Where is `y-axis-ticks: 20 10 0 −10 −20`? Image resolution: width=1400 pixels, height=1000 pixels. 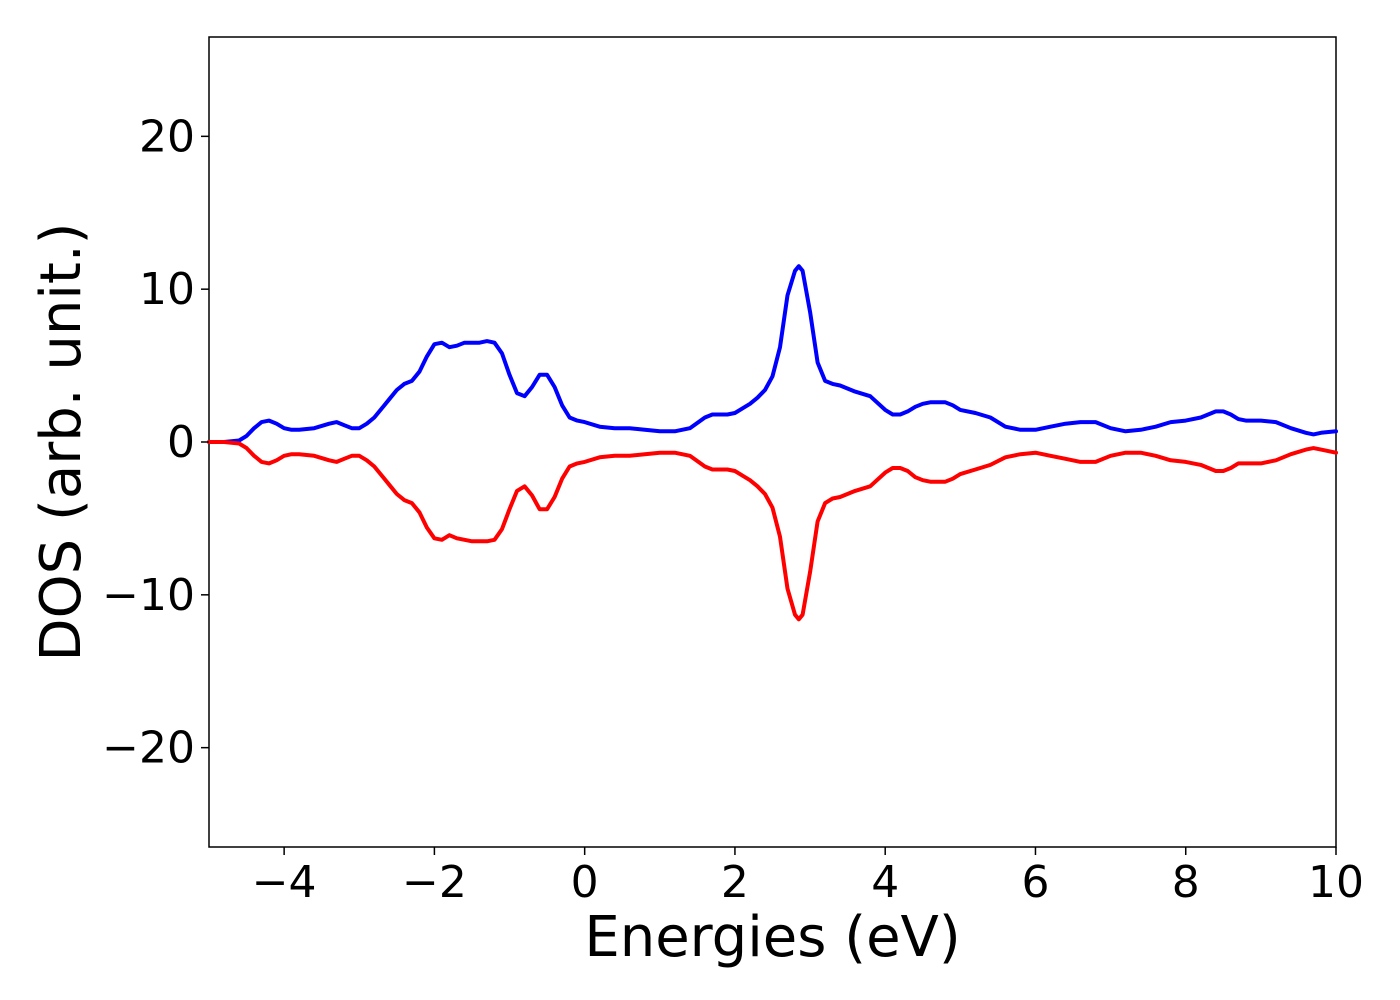
y-axis-ticks: 20 10 0 −10 −20 is located at coordinates (155, 442).